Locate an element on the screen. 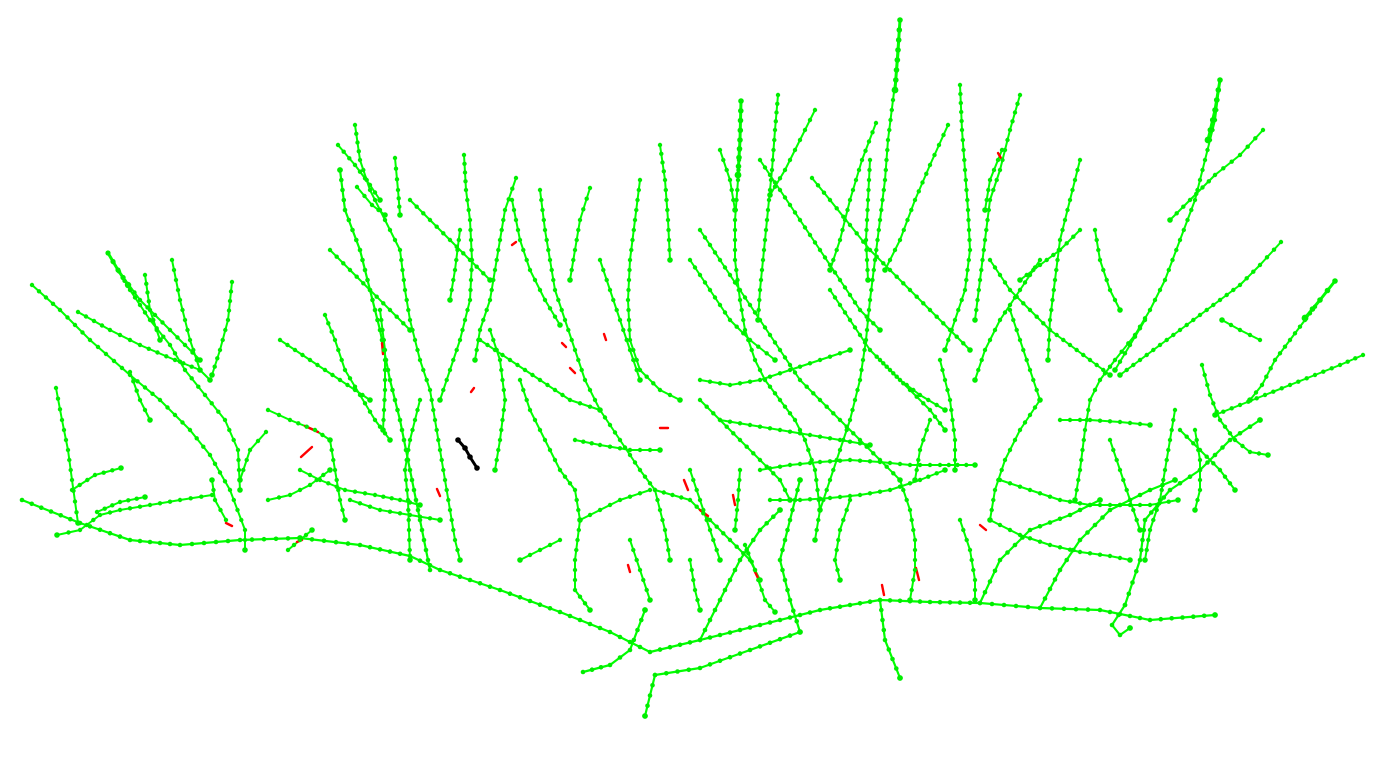 The height and width of the screenshot is (769, 1391). selected-black-segment is located at coordinates (467, 454).